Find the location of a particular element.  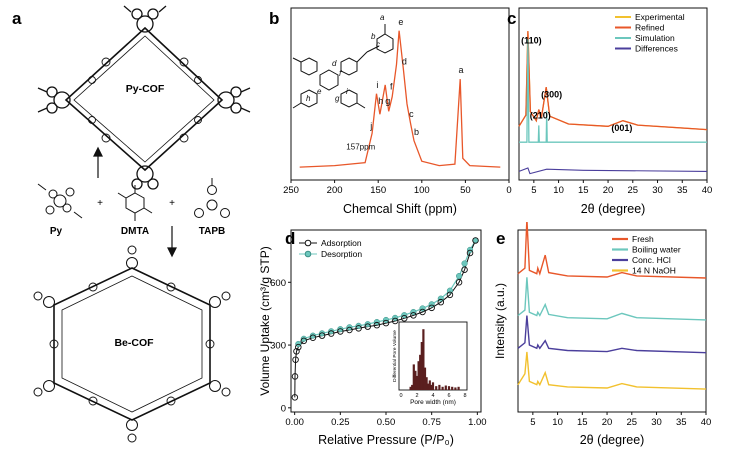

plus-sign-2: + is located at coordinates (172, 203).